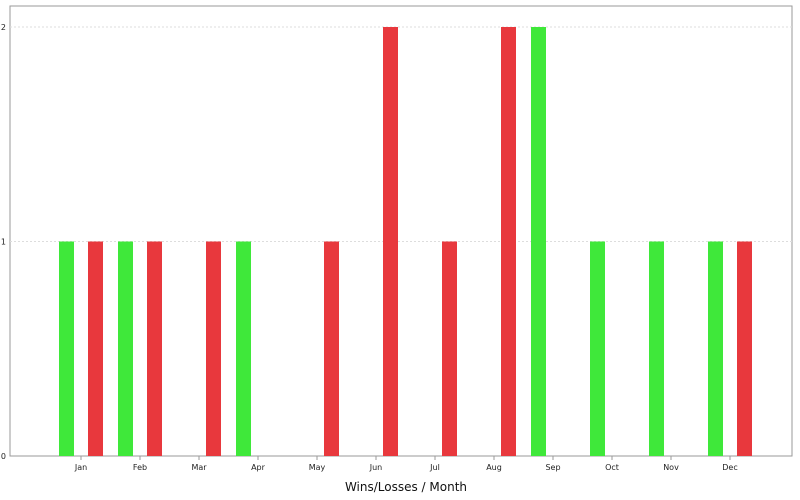  I want to click on x-tick-label: Nov, so click(671, 467).